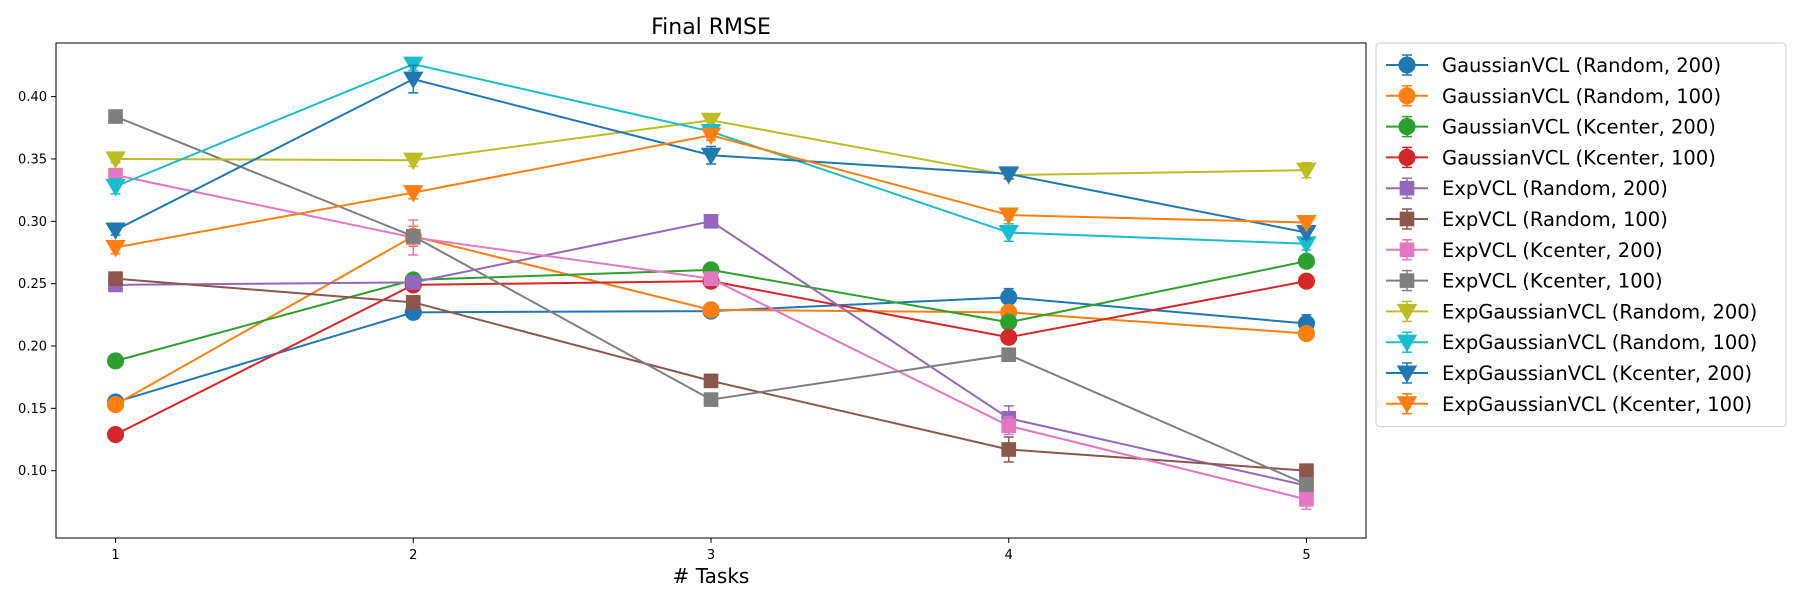  Describe the element at coordinates (32, 97) in the screenshot. I see `y-tick-label: 0.40` at that location.